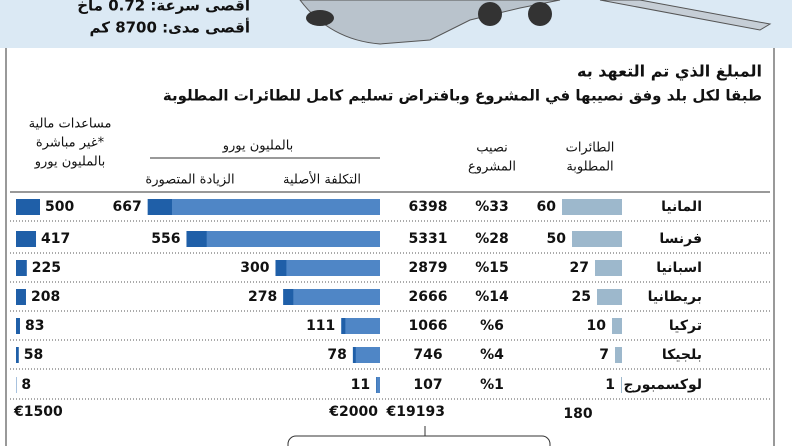 The image size is (792, 446). I want to click on increase-value: 300, so click(254, 268).